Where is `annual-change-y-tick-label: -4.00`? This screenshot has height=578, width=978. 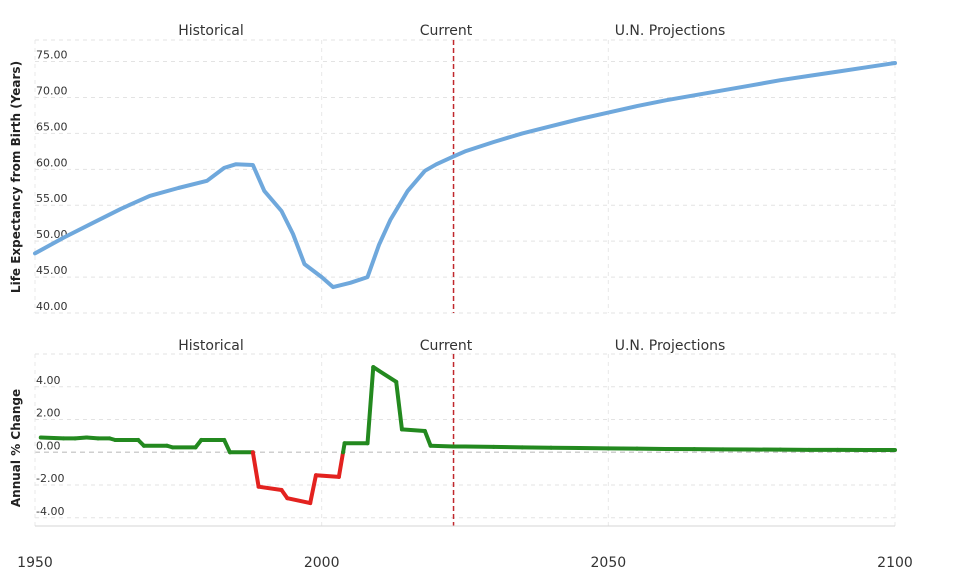 annual-change-y-tick-label: -4.00 is located at coordinates (50, 511).